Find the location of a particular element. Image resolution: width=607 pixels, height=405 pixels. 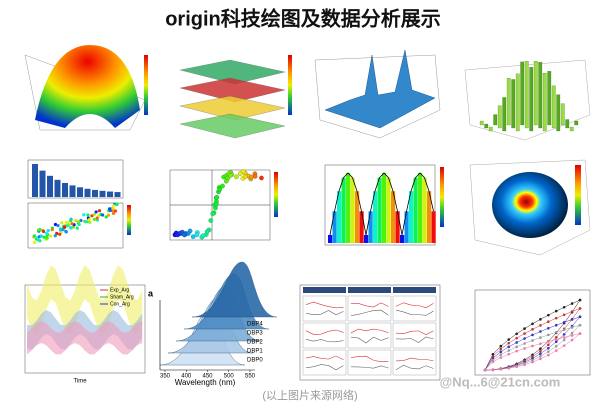

series-label: DBP2 is located at coordinates (255, 343).